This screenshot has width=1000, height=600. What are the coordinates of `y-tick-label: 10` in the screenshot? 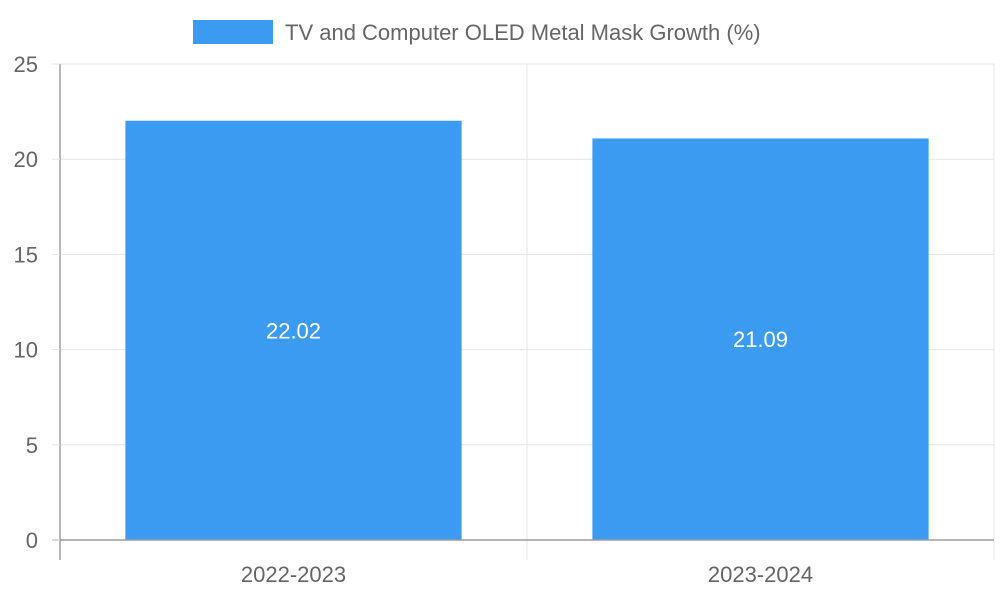 It's located at (26, 350).